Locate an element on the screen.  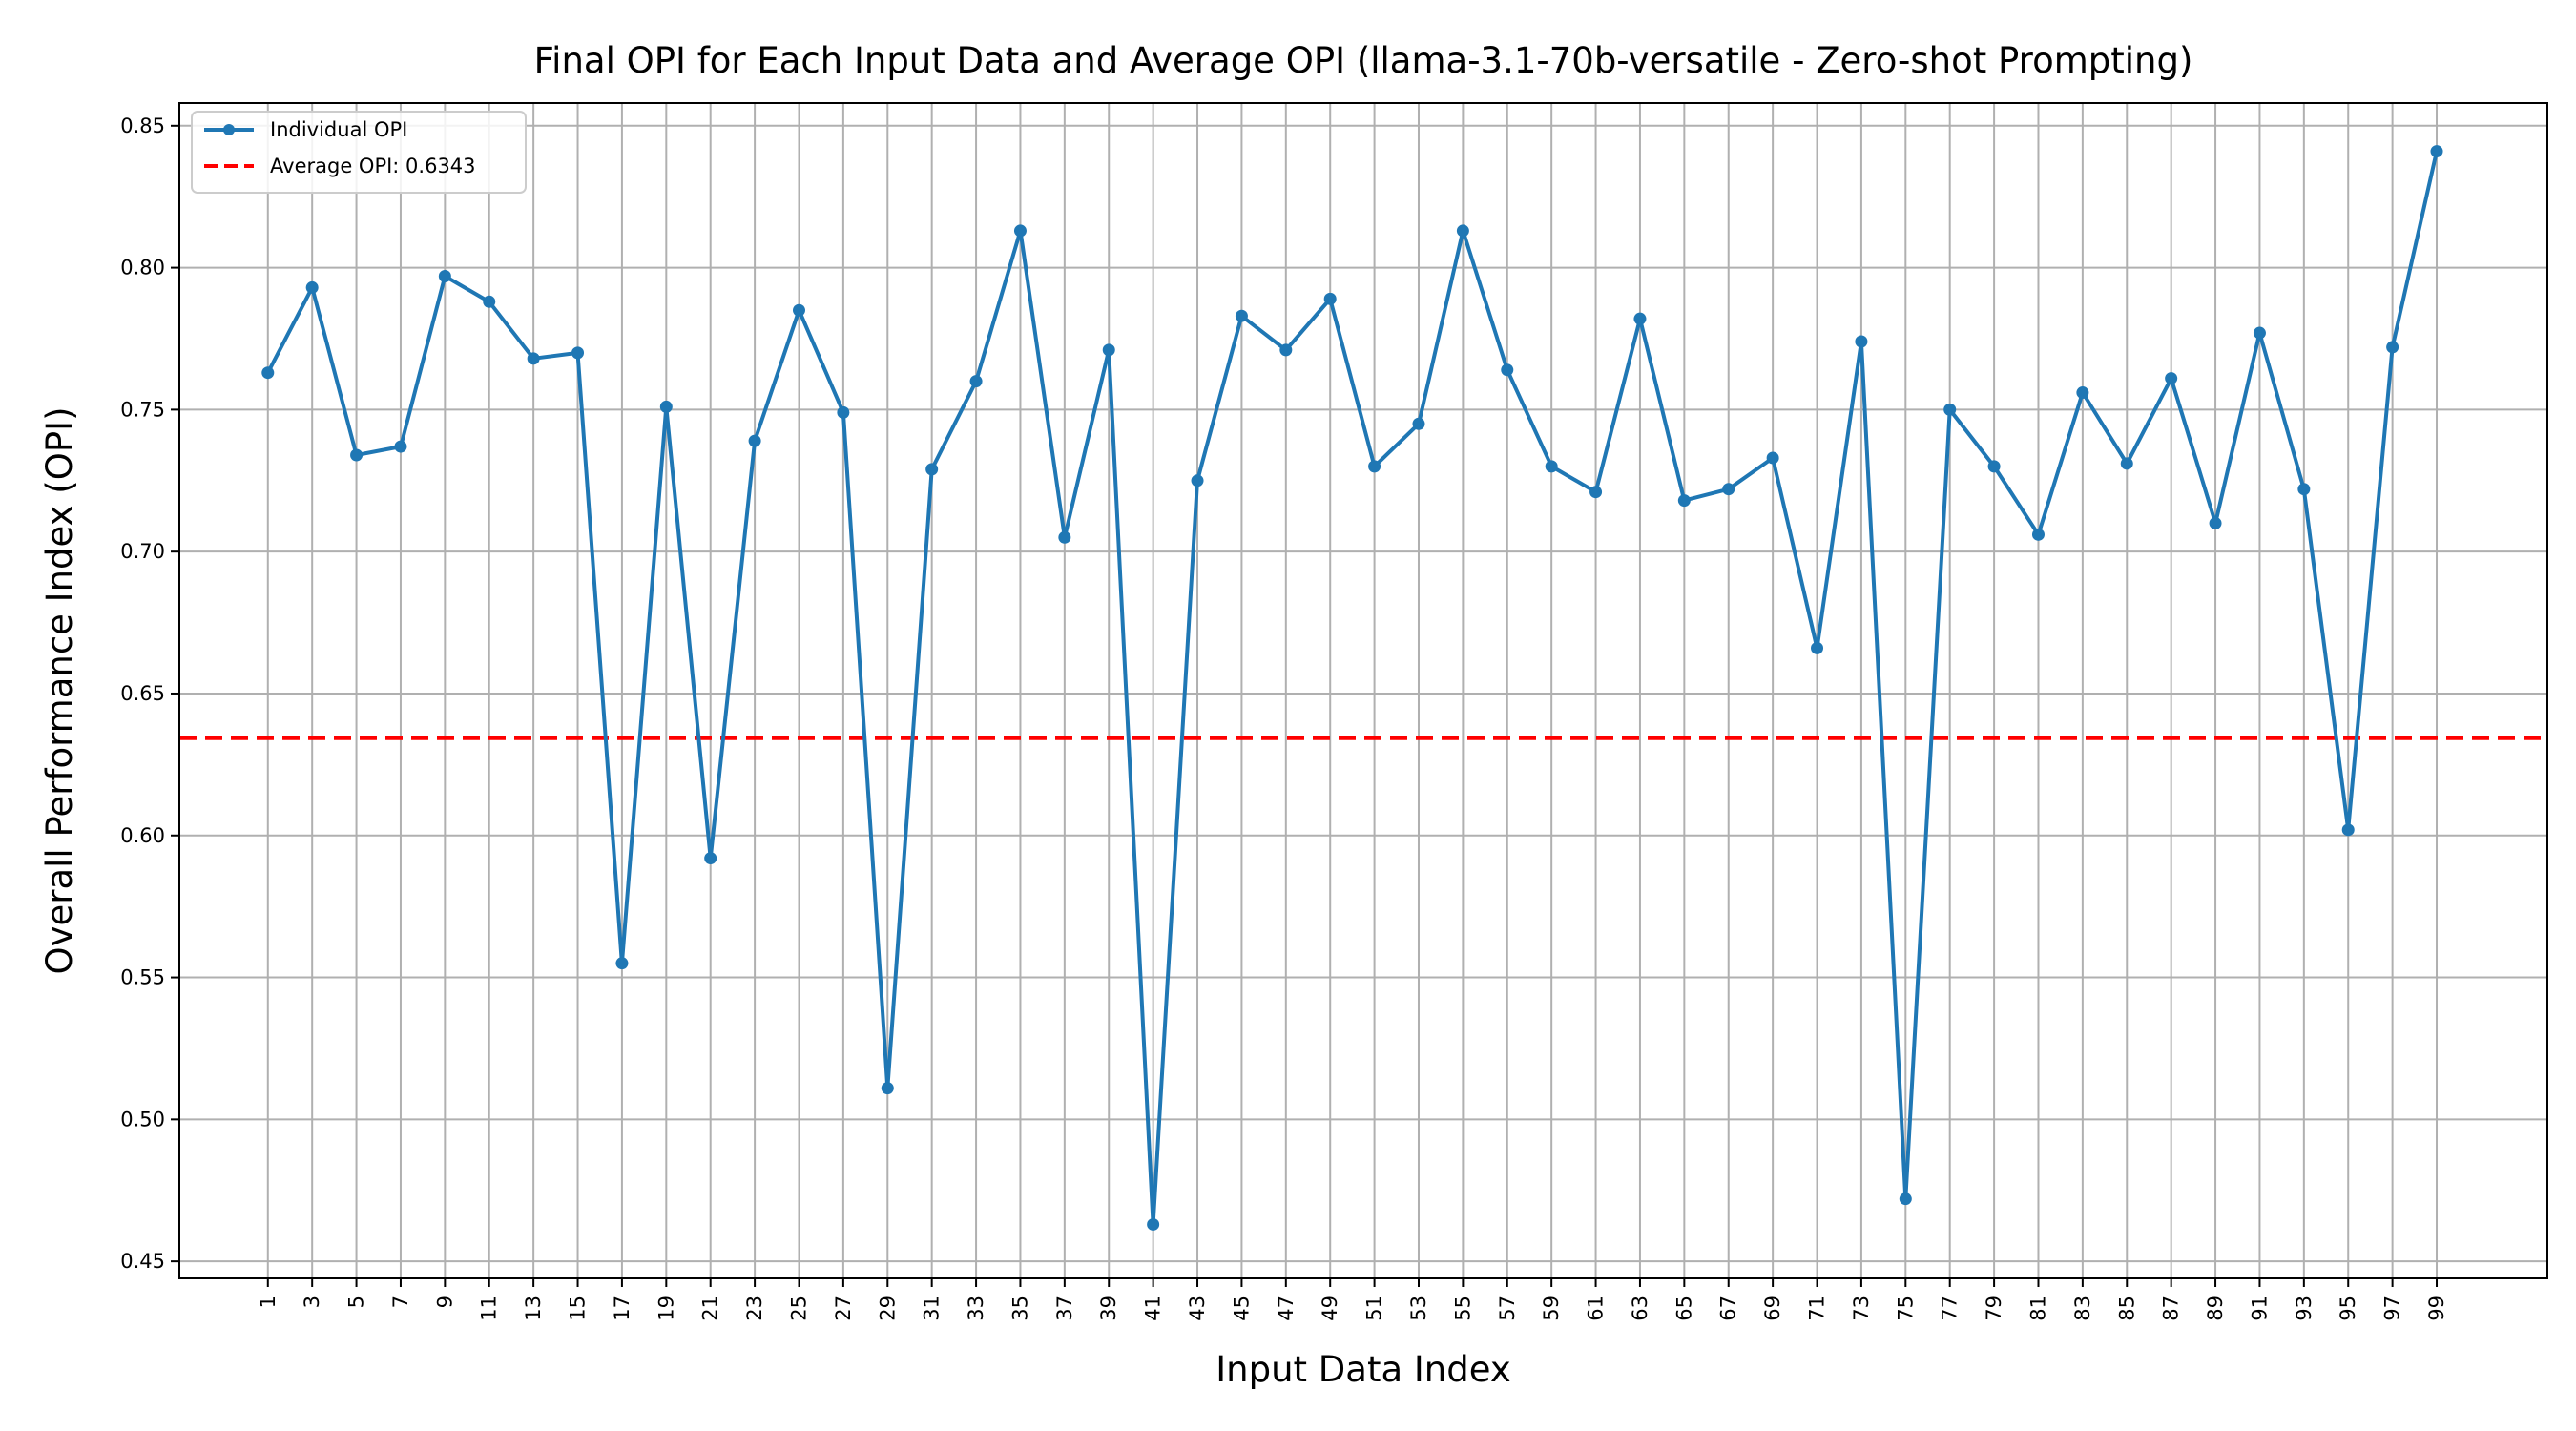
legend-box is located at coordinates (359, 152).